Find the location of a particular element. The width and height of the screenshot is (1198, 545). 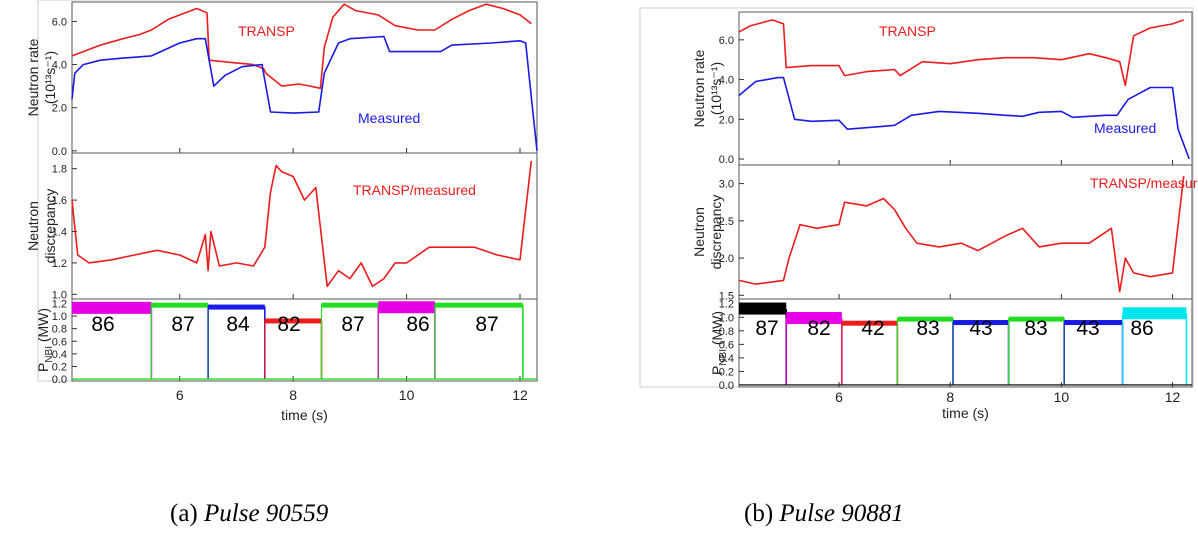

caption-b-prefix: (b) is located at coordinates (759, 513).